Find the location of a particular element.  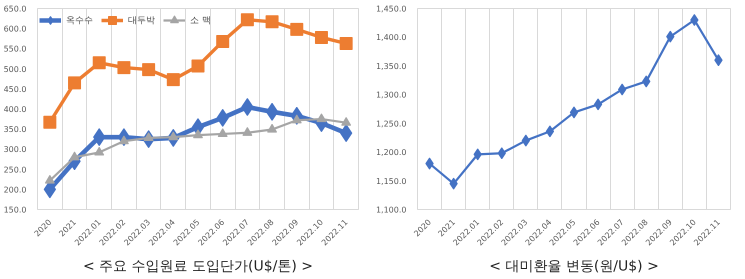

y-tick-label: 350.0 is located at coordinates (15, 129).